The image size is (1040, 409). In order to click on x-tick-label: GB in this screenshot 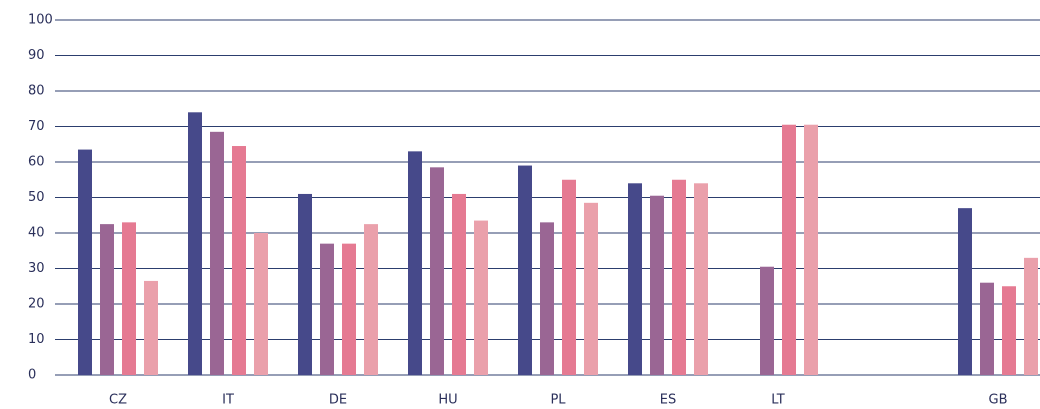, I will do `click(998, 400)`.